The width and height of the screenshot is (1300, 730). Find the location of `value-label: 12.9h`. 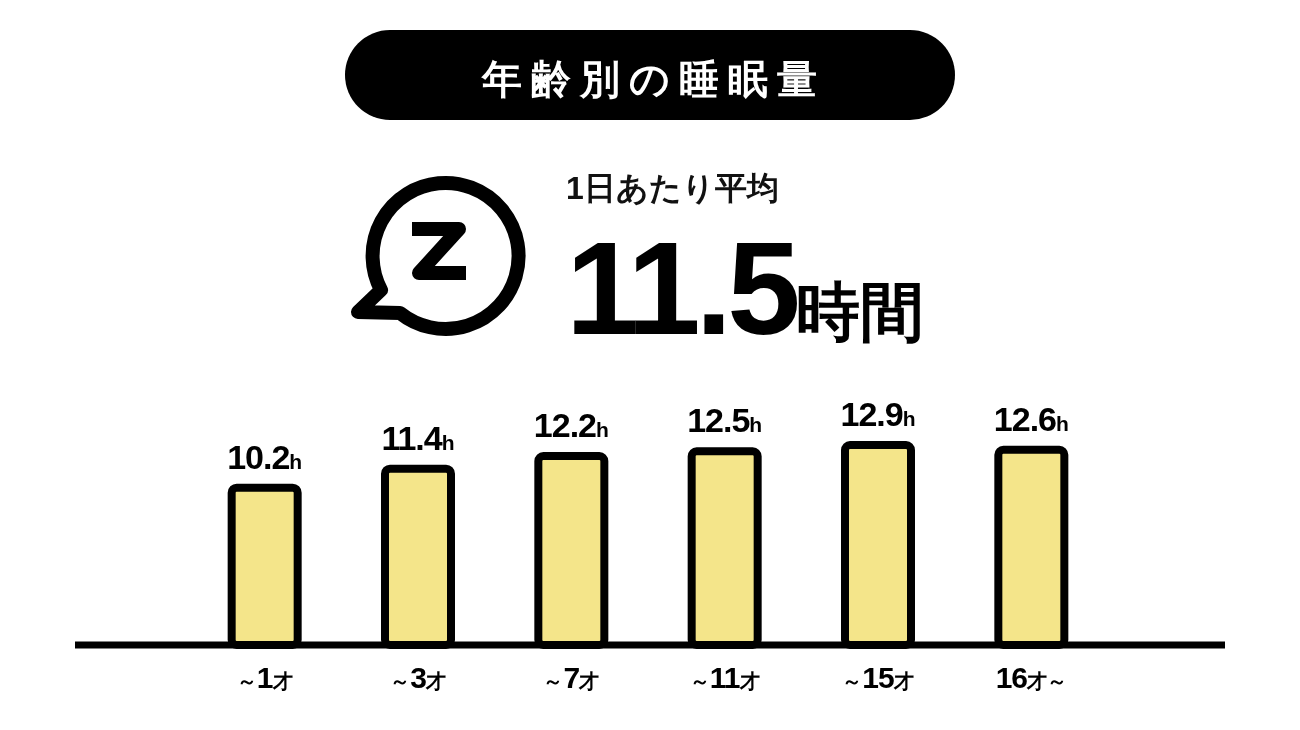

value-label: 12.9h is located at coordinates (878, 414).